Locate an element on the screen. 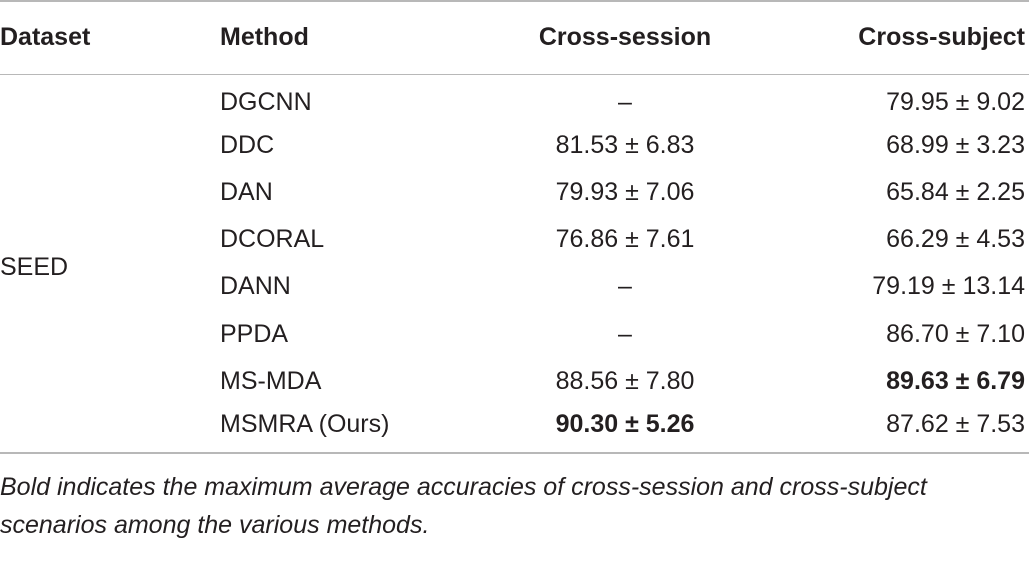 The height and width of the screenshot is (572, 1029). cross-session-cell: 88.56 ± 7.80 is located at coordinates (625, 380).